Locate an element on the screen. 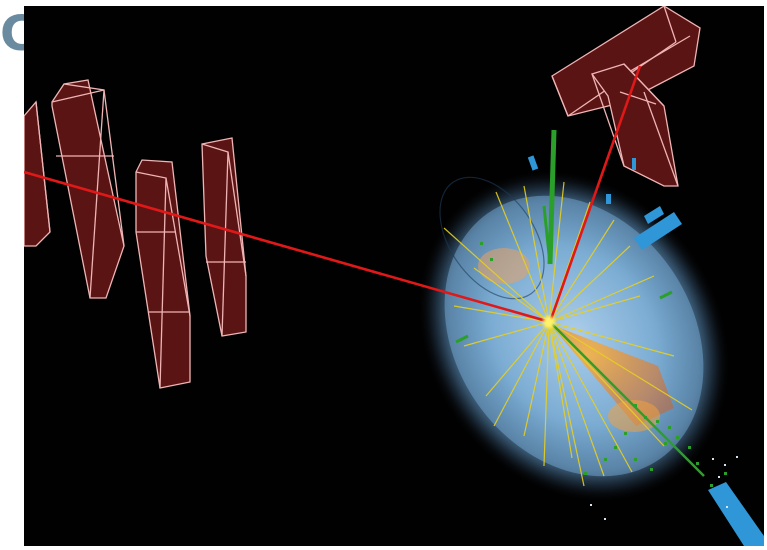  em-hit-cluster is located at coordinates (603, 364).